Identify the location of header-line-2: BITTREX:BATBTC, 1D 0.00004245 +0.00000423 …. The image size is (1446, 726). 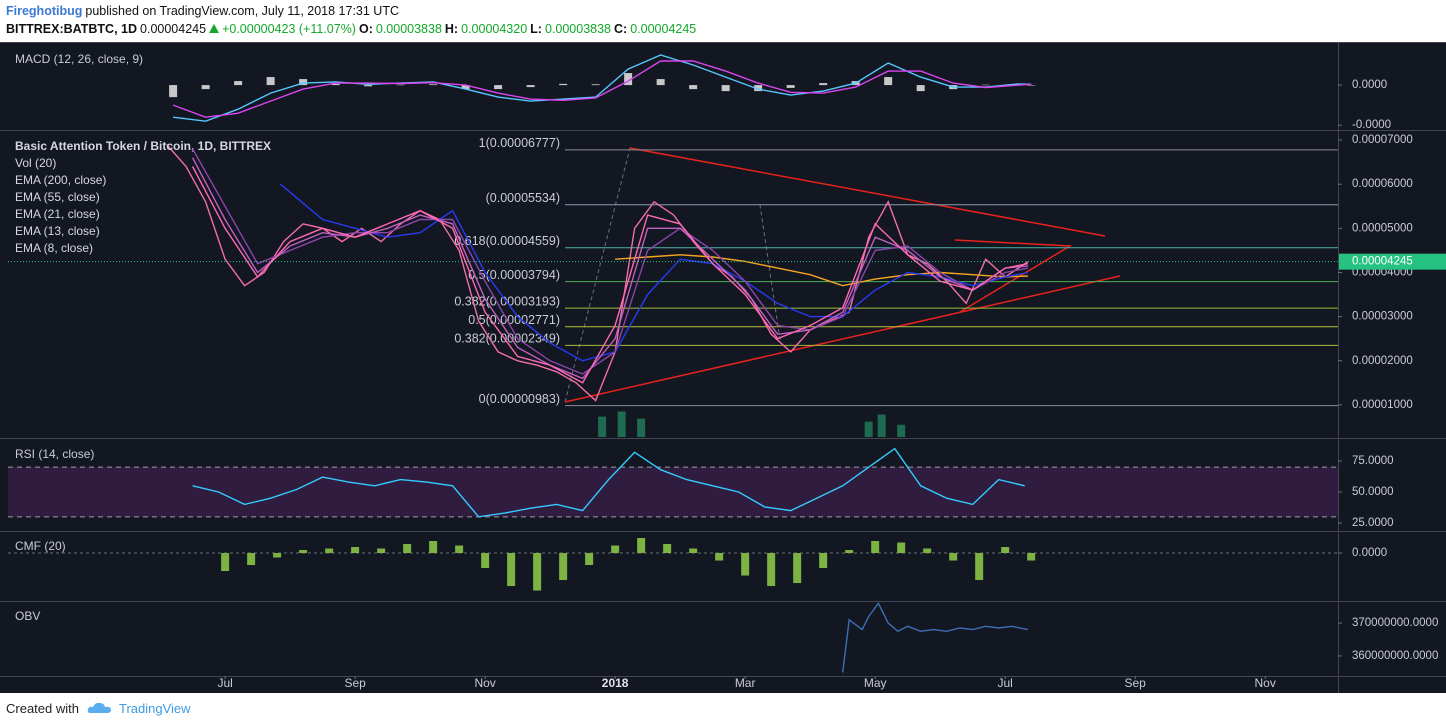
(352, 29).